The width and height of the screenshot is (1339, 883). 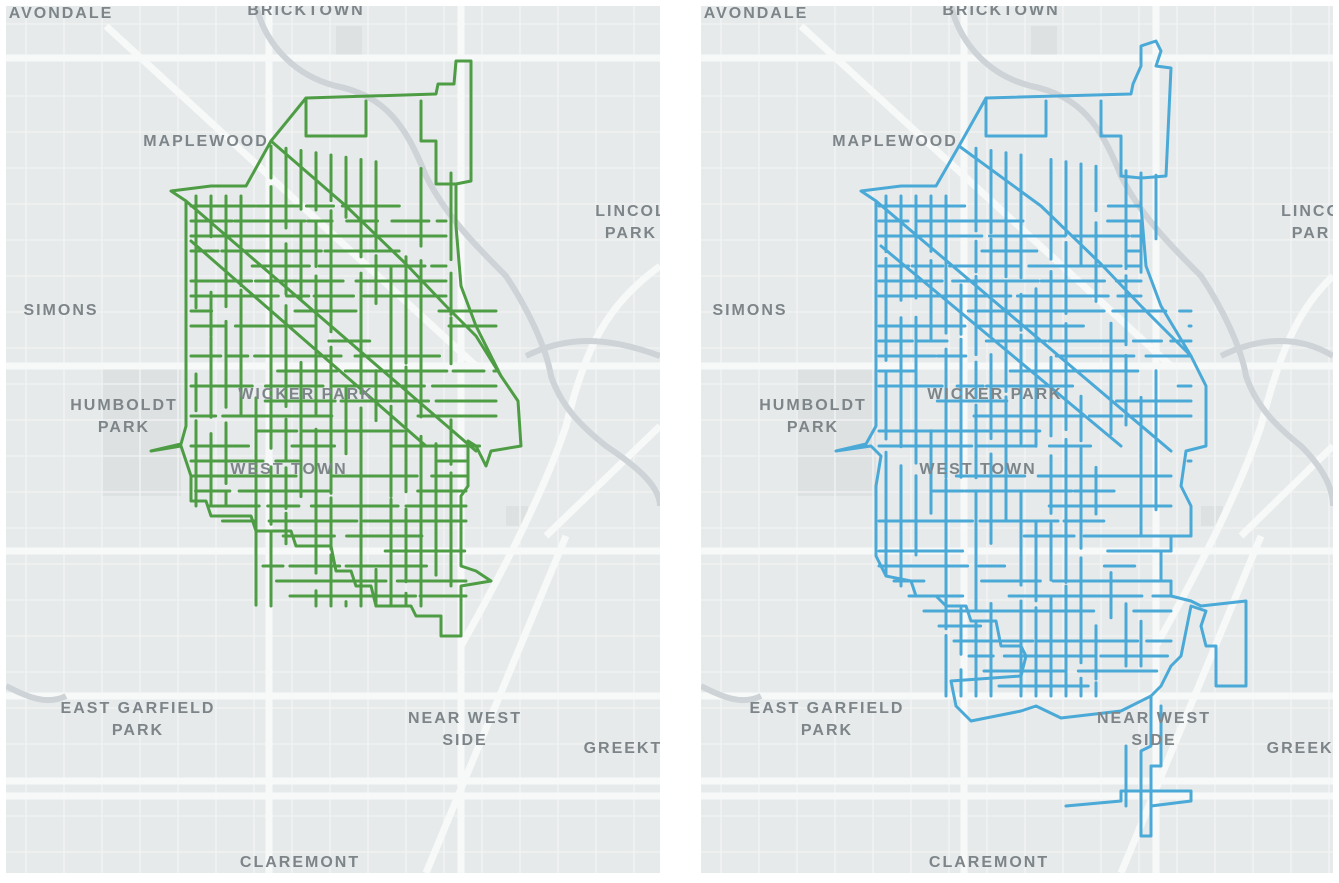 What do you see at coordinates (627, 222) in the screenshot?
I see `label-lincoln-park: LINCOL PARK` at bounding box center [627, 222].